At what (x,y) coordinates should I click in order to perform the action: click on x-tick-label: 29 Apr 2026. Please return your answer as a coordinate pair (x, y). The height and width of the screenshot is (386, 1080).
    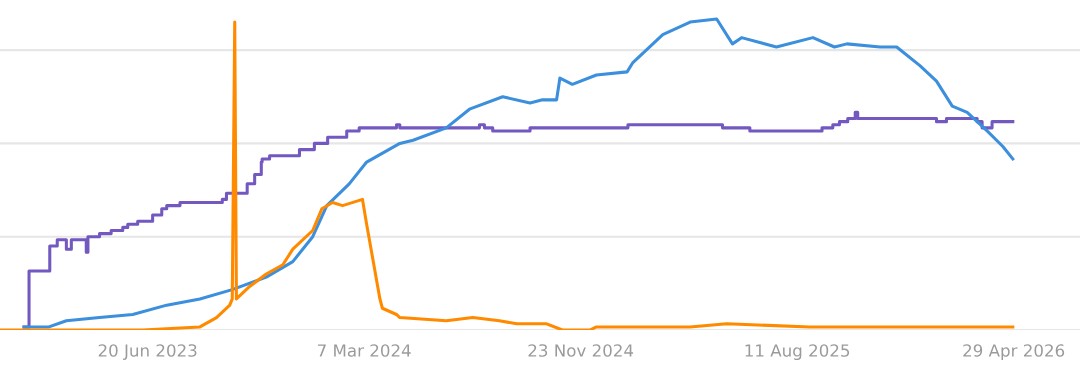
    Looking at the image, I should click on (1014, 352).